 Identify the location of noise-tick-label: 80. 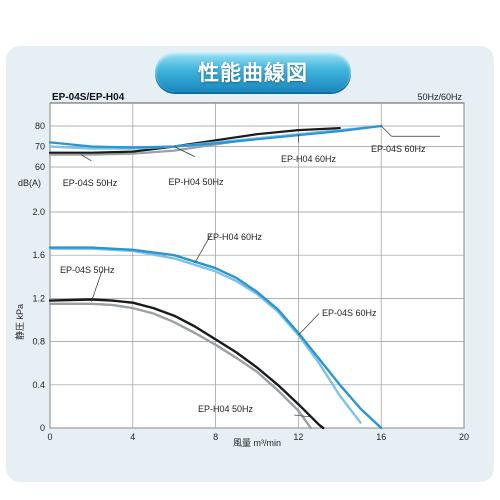
(40, 126).